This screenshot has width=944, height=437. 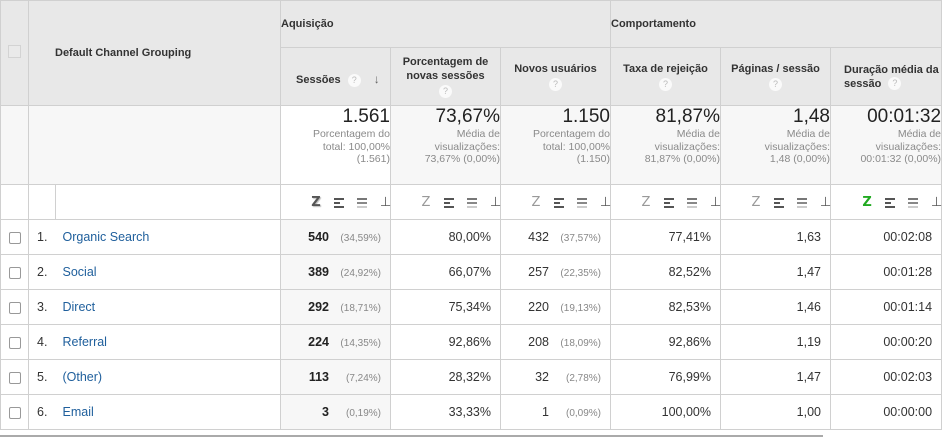 What do you see at coordinates (462, 146) in the screenshot?
I see `total-caption: Média de visualizações: 73,67% (0,00%)` at bounding box center [462, 146].